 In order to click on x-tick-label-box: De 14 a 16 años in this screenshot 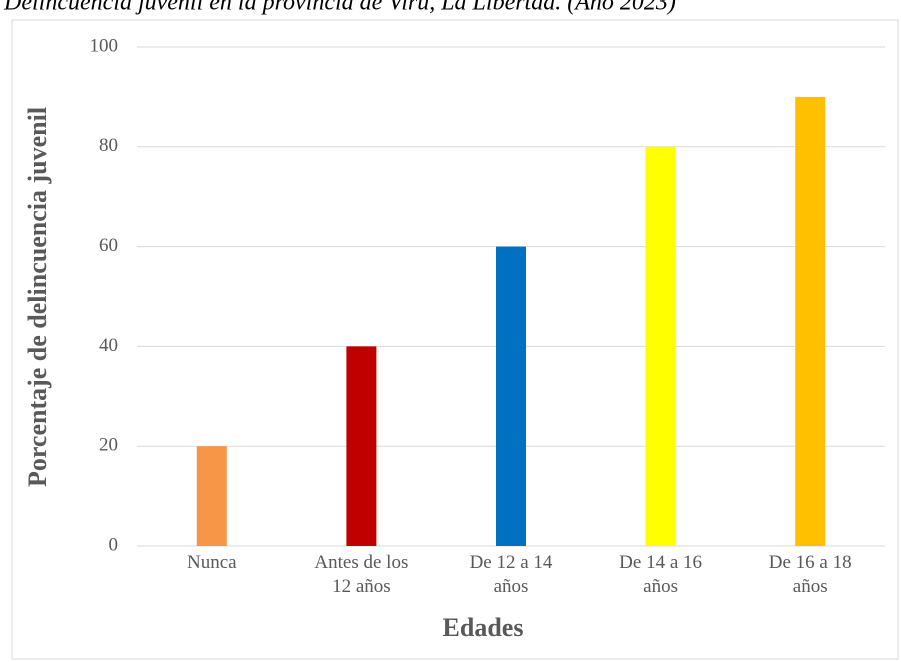, I will do `click(661, 574)`.